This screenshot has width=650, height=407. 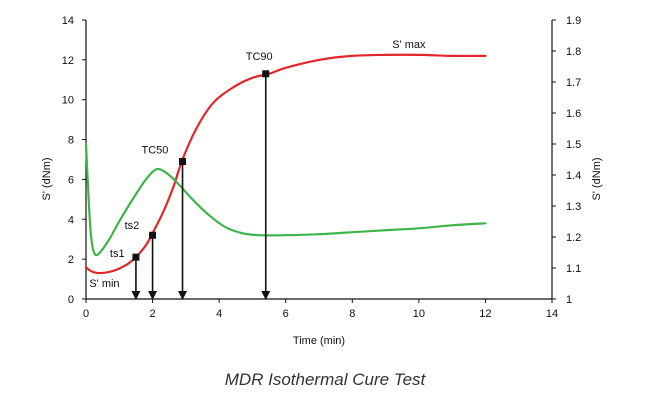 I want to click on x-axis-label: Time (min), so click(x=319, y=341).